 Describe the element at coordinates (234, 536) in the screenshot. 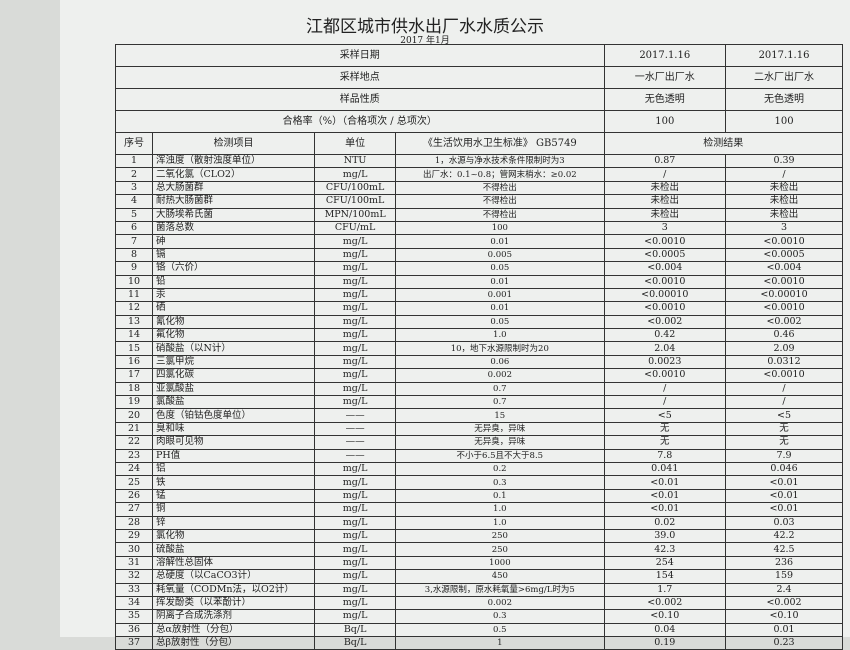

I see `test-item: 氯化物` at that location.